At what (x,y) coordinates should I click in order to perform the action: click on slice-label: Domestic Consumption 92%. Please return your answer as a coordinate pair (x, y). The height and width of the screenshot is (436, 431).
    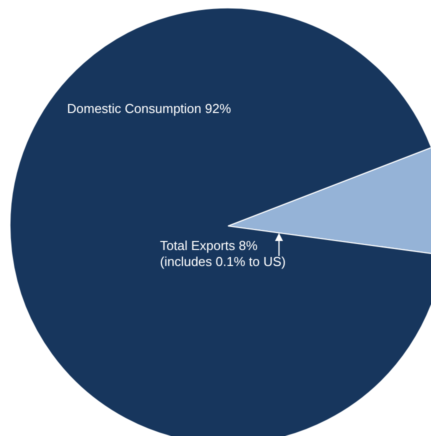
    Looking at the image, I should click on (149, 108).